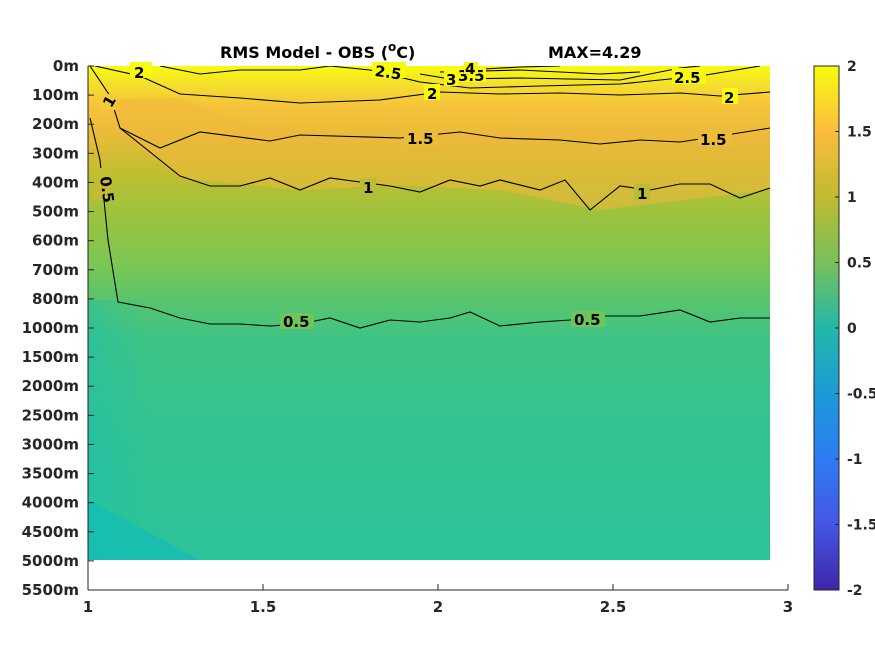  Describe the element at coordinates (855, 460) in the screenshot. I see `colorbar-tick-label: -1` at that location.